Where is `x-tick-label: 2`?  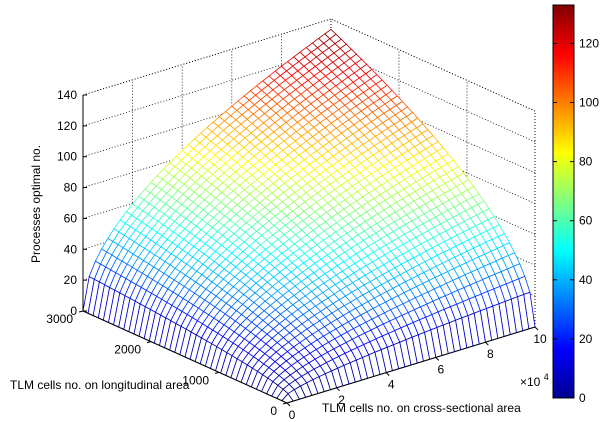
x-tick-label: 2 is located at coordinates (341, 400).